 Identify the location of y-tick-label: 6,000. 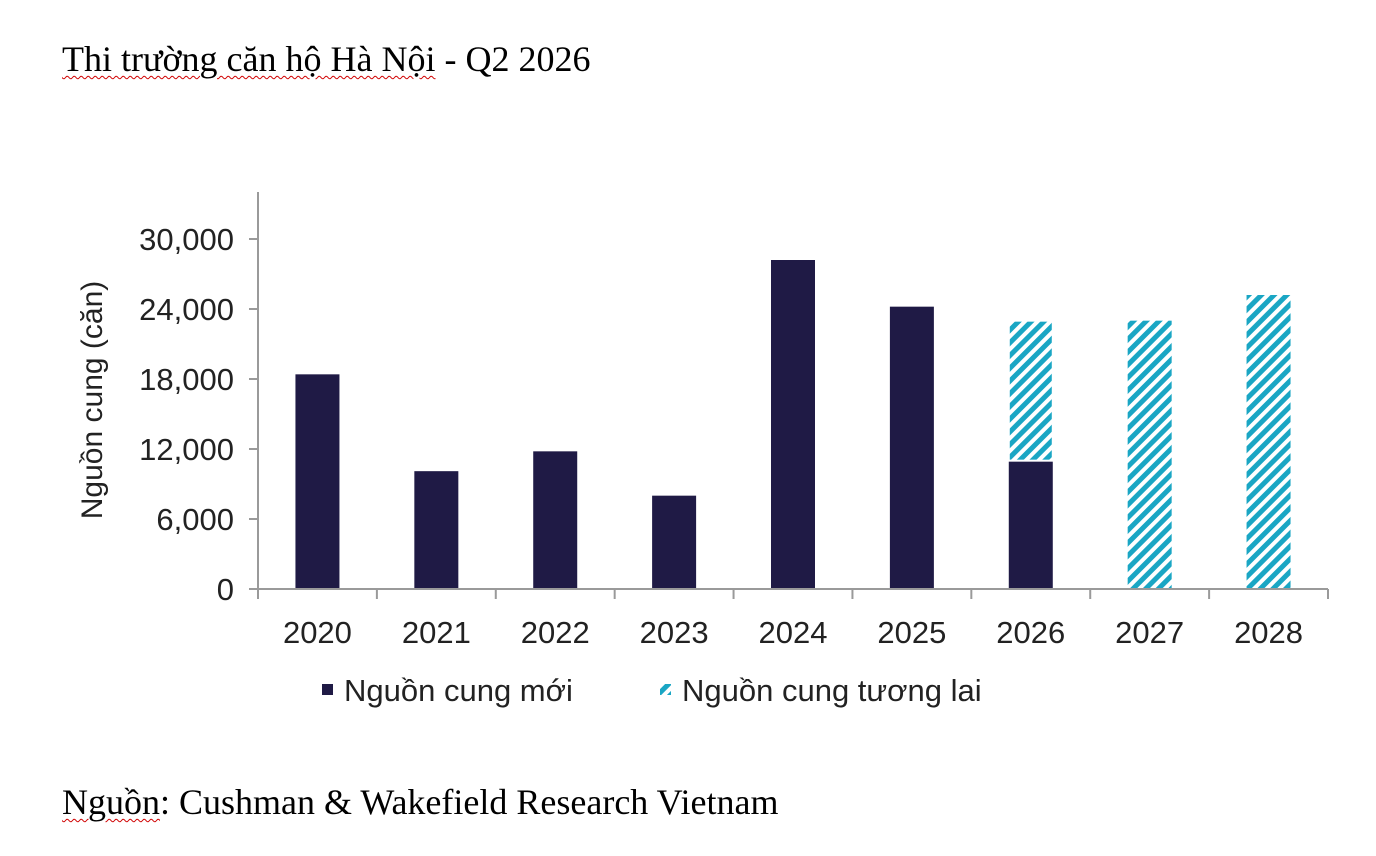
(195, 519).